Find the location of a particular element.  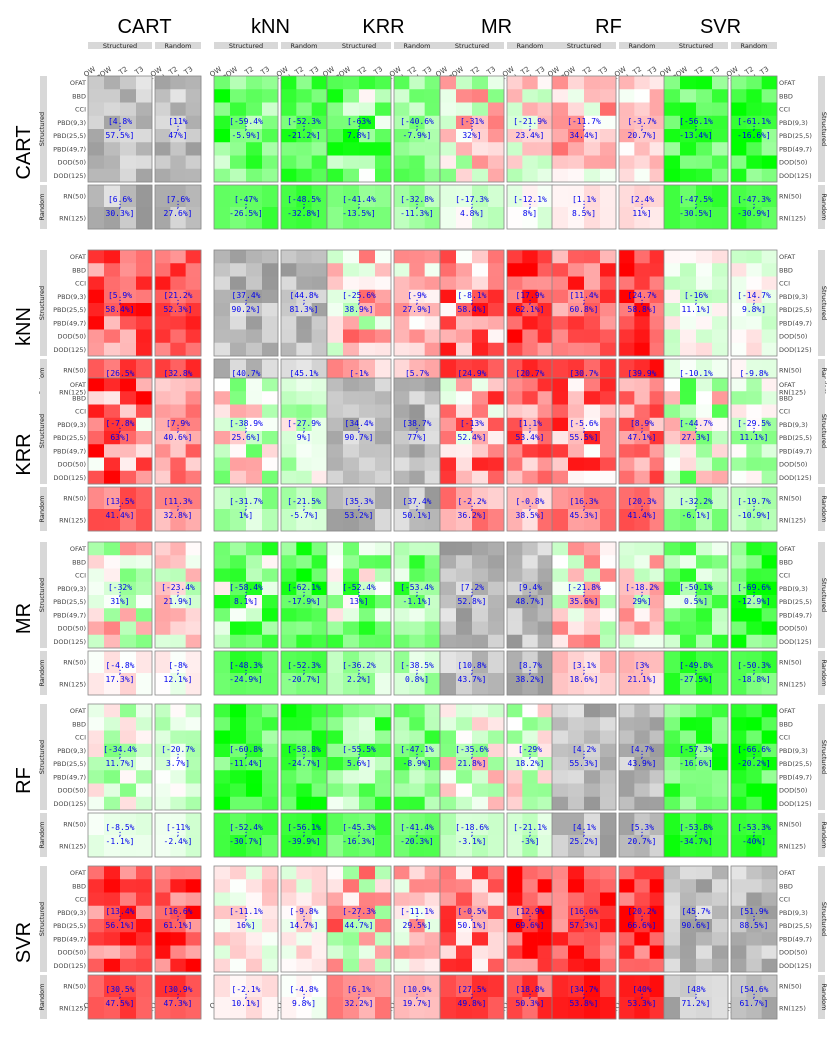

interval-lower-label: [-53.8% is located at coordinates (696, 827).